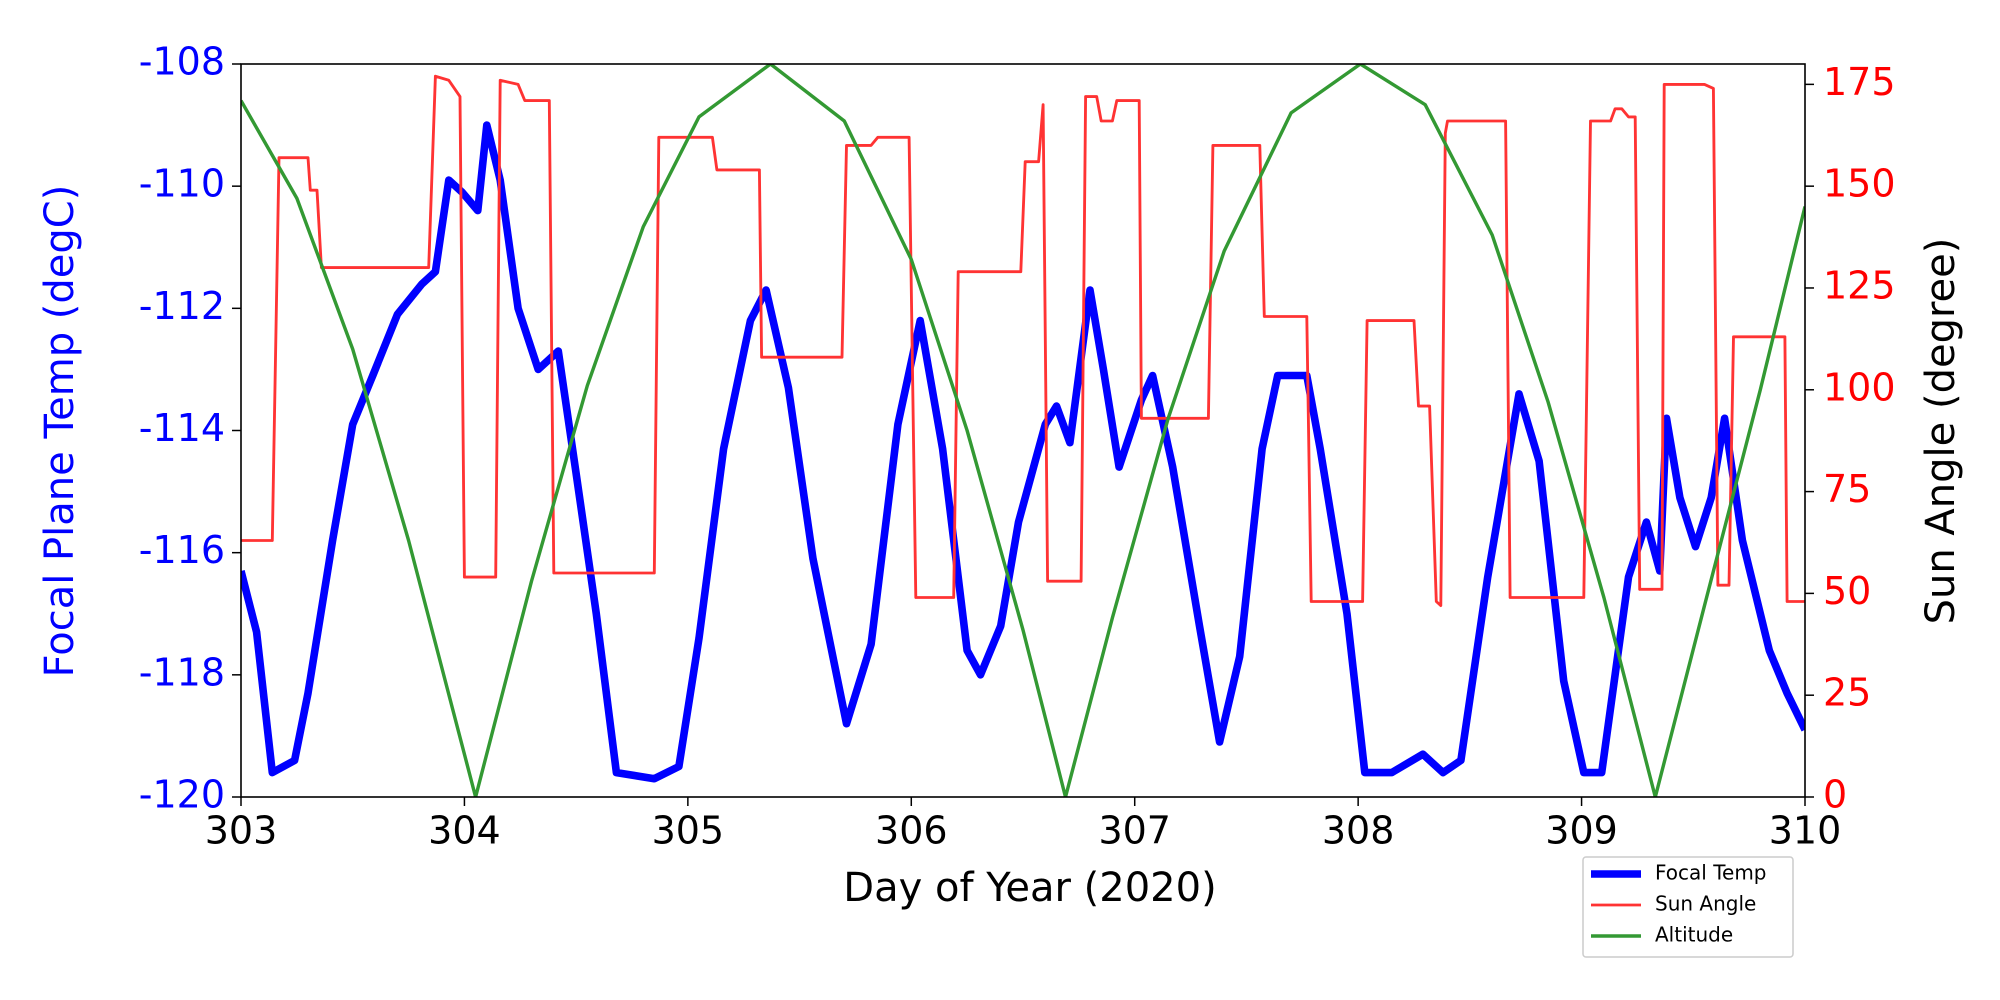 This screenshot has width=2000, height=1000. I want to click on legend-label: Sun Angle, so click(1705, 904).